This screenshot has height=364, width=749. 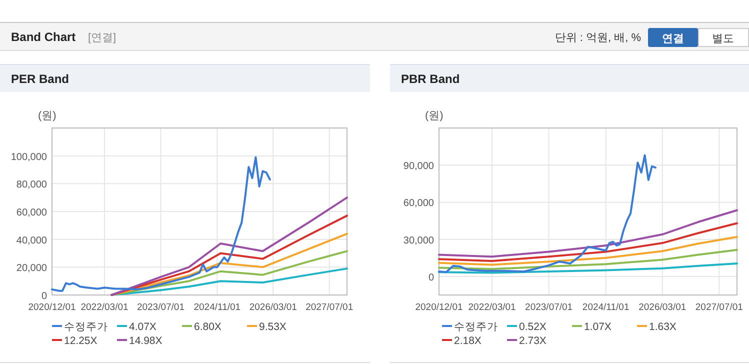 I want to click on text: 별도, so click(x=723, y=39).